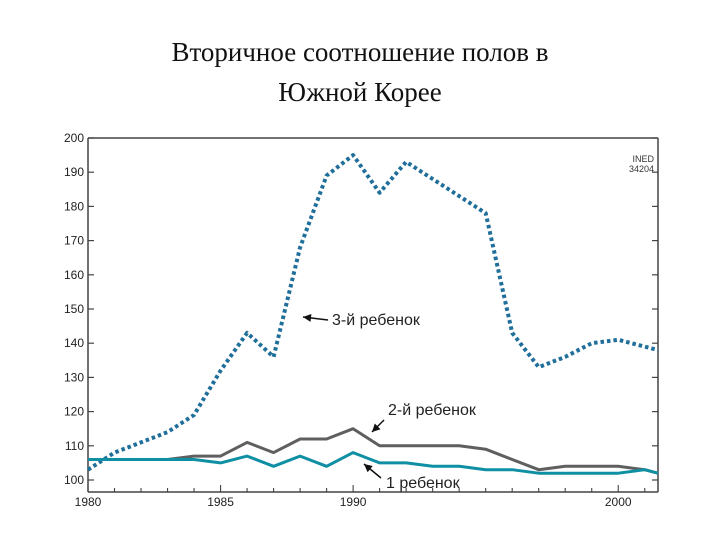 The height and width of the screenshot is (540, 720). Describe the element at coordinates (74, 241) in the screenshot. I see `y-tick-label: 170` at that location.